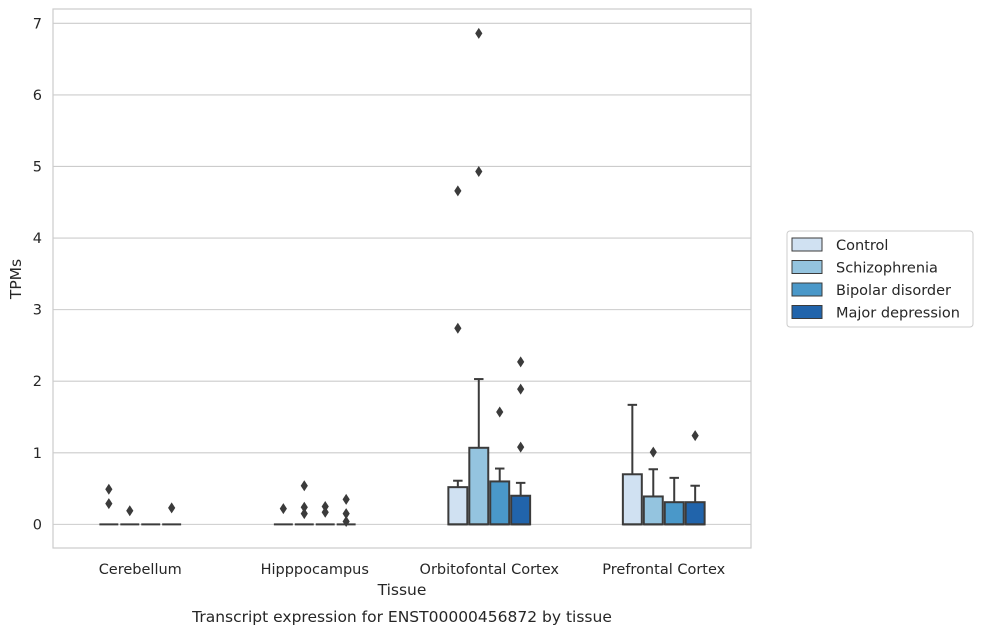 The width and height of the screenshot is (983, 634). I want to click on legend-frame, so click(880, 279).